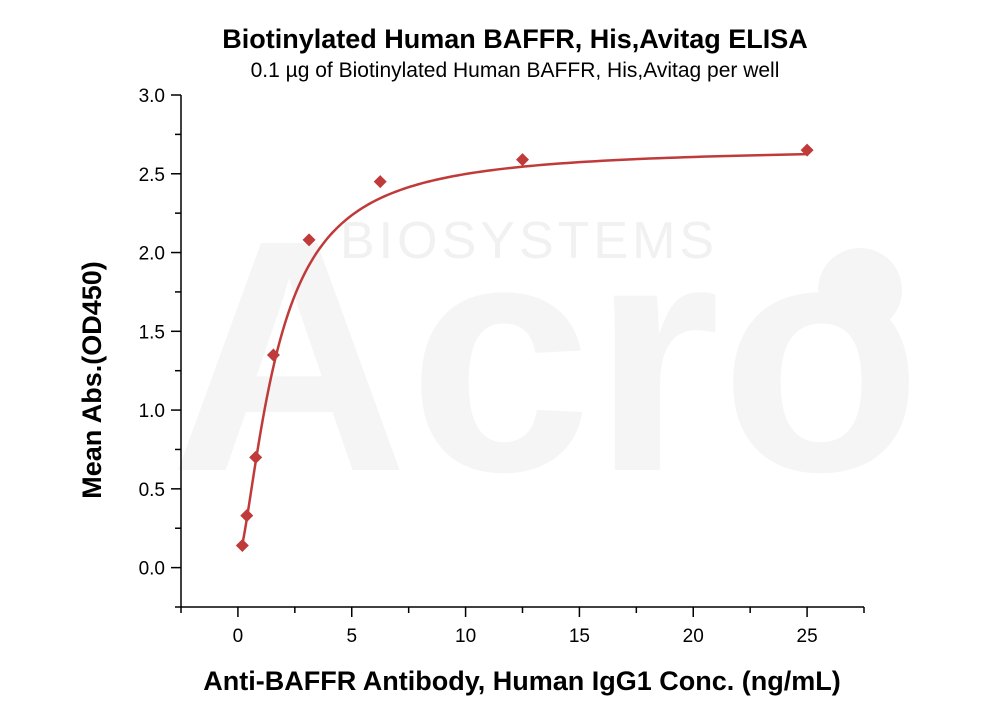 This screenshot has width=1000, height=719. Describe the element at coordinates (693, 636) in the screenshot. I see `x-tick-label: 20` at that location.